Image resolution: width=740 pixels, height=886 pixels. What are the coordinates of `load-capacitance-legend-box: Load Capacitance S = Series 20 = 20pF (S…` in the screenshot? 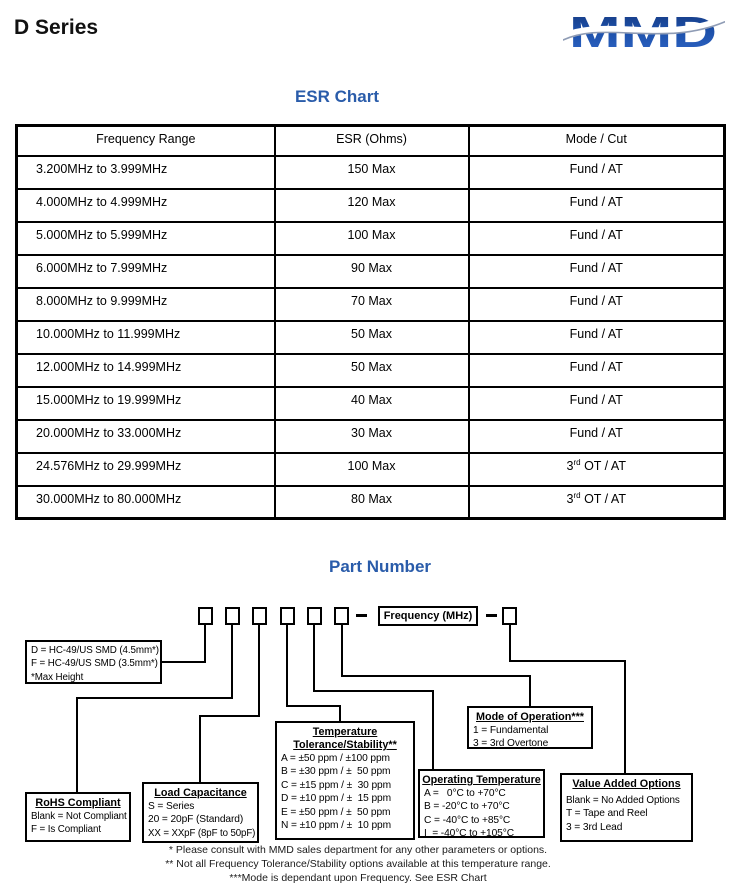 It's located at (200, 812).